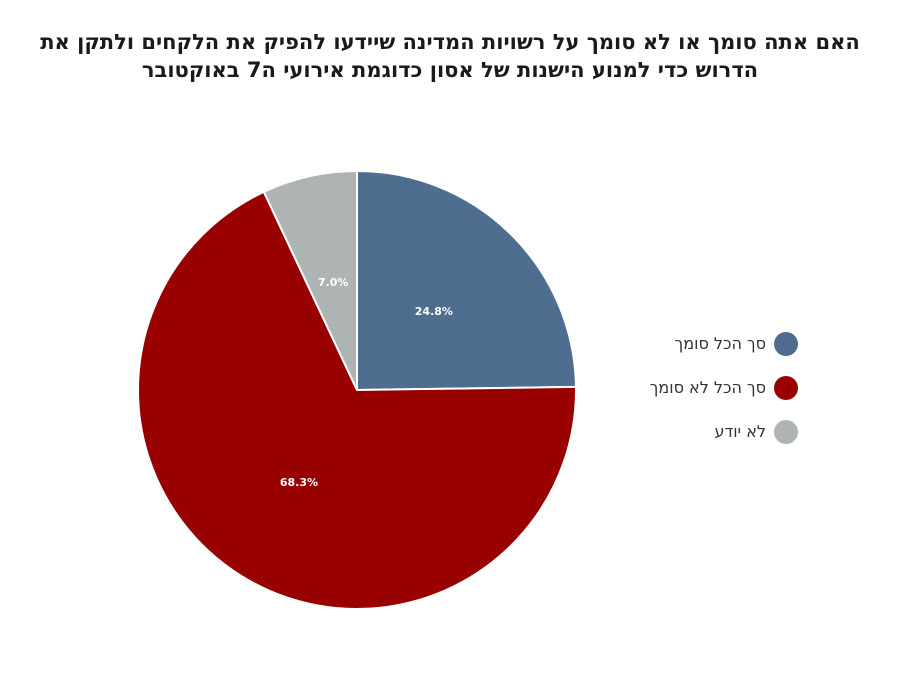 This screenshot has height=700, width=900. Describe the element at coordinates (299, 482) in the screenshot. I see `pie-slice-label-1: 68.3%` at that location.